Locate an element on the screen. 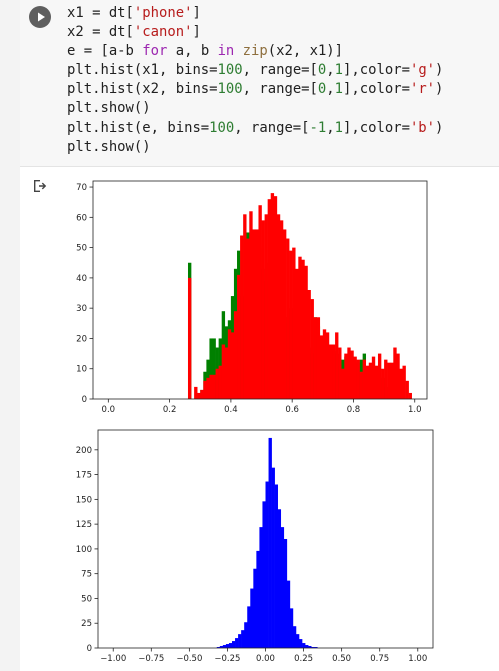  play-circle-icon is located at coordinates (41, 17).